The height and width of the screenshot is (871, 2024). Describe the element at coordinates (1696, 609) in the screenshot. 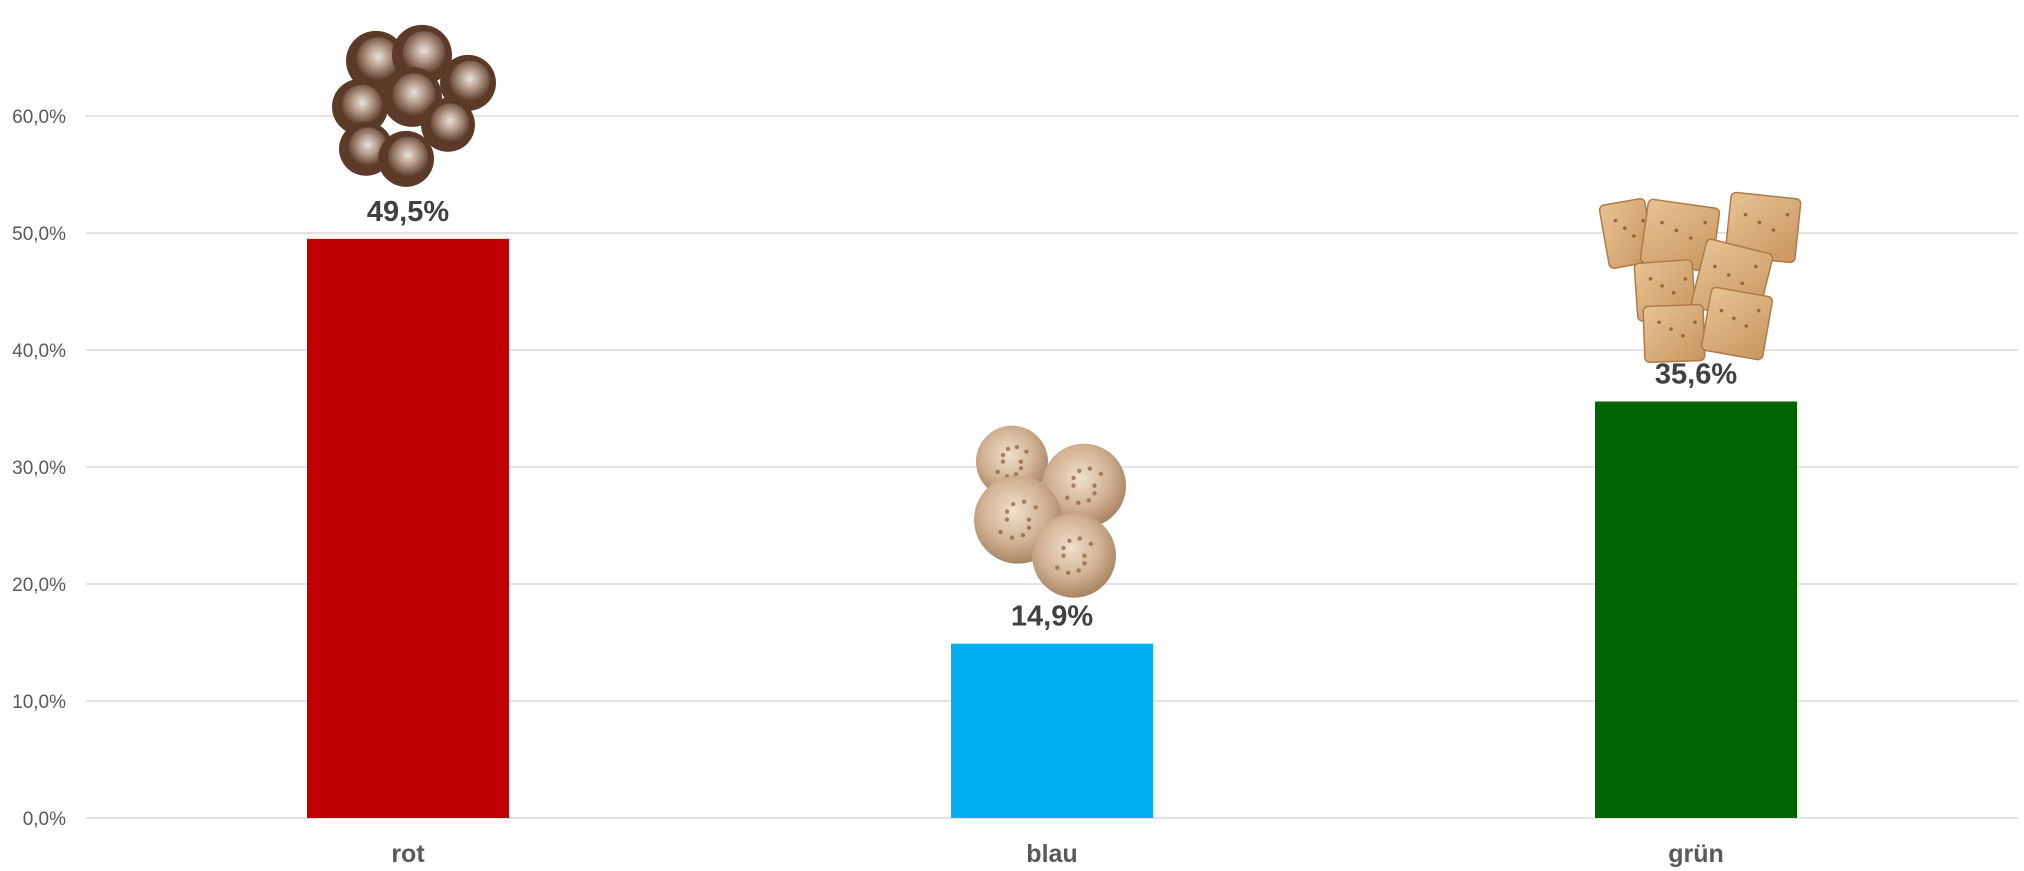

I see `bar-grün` at that location.